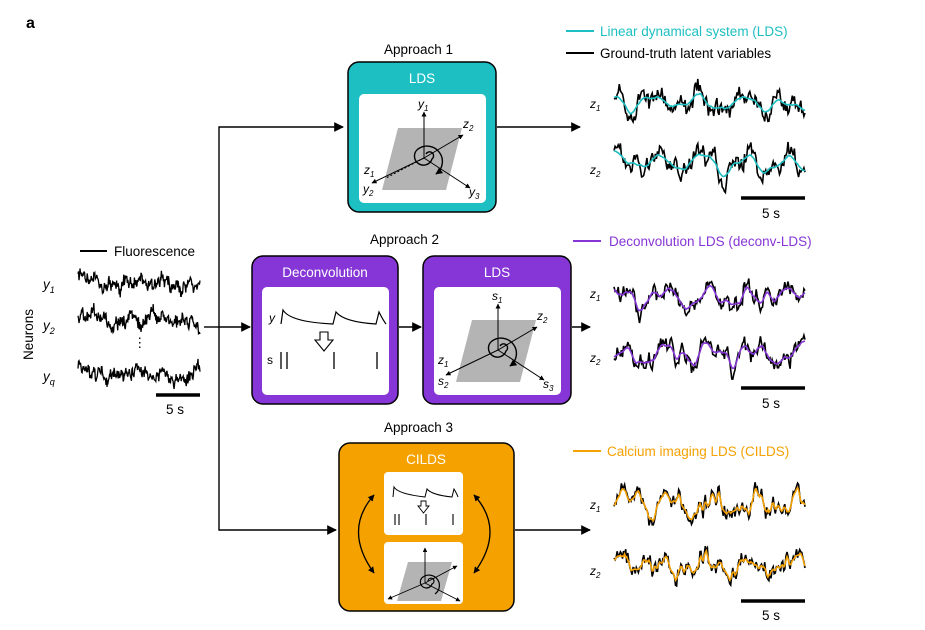  What do you see at coordinates (709, 565) in the screenshot?
I see `output3-z2-cilds-trace` at bounding box center [709, 565].